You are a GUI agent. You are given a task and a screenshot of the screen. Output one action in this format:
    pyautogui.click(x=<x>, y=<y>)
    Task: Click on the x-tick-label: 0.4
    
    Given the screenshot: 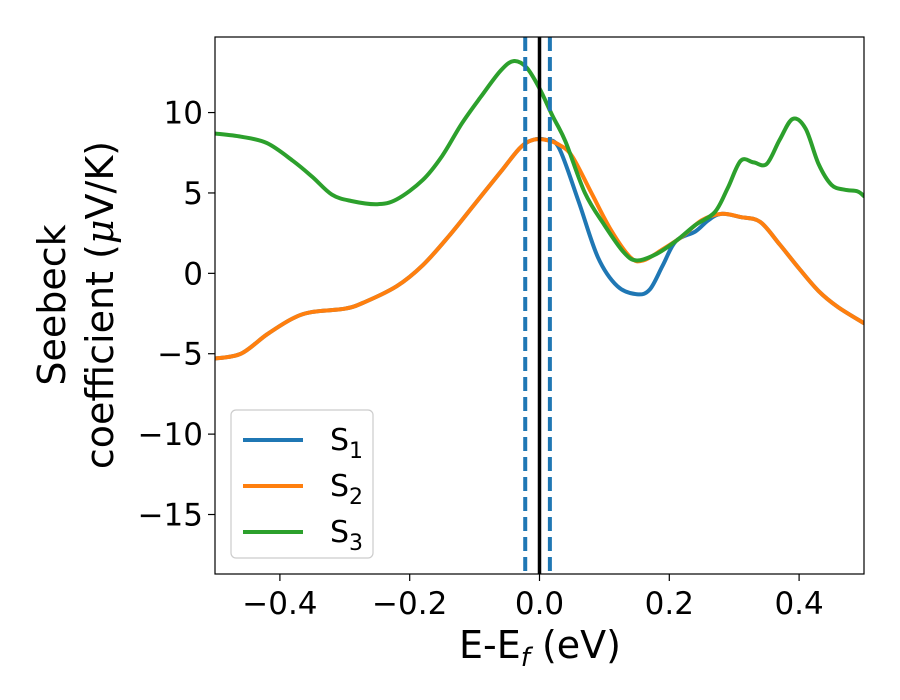 What is the action you would take?
    pyautogui.click(x=798, y=604)
    